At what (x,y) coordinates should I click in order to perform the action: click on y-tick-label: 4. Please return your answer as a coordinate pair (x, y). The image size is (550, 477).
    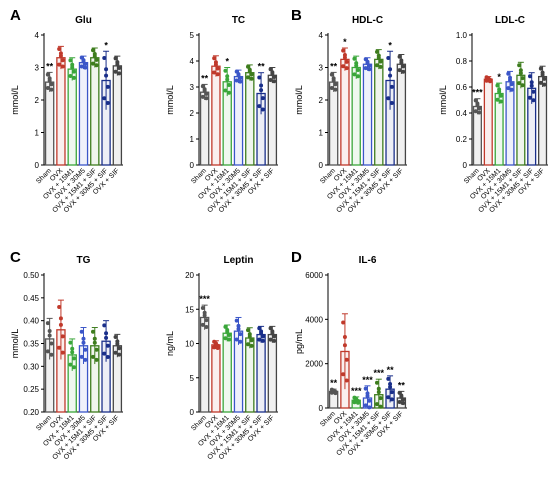
    Looking at the image, I should click on (192, 61).